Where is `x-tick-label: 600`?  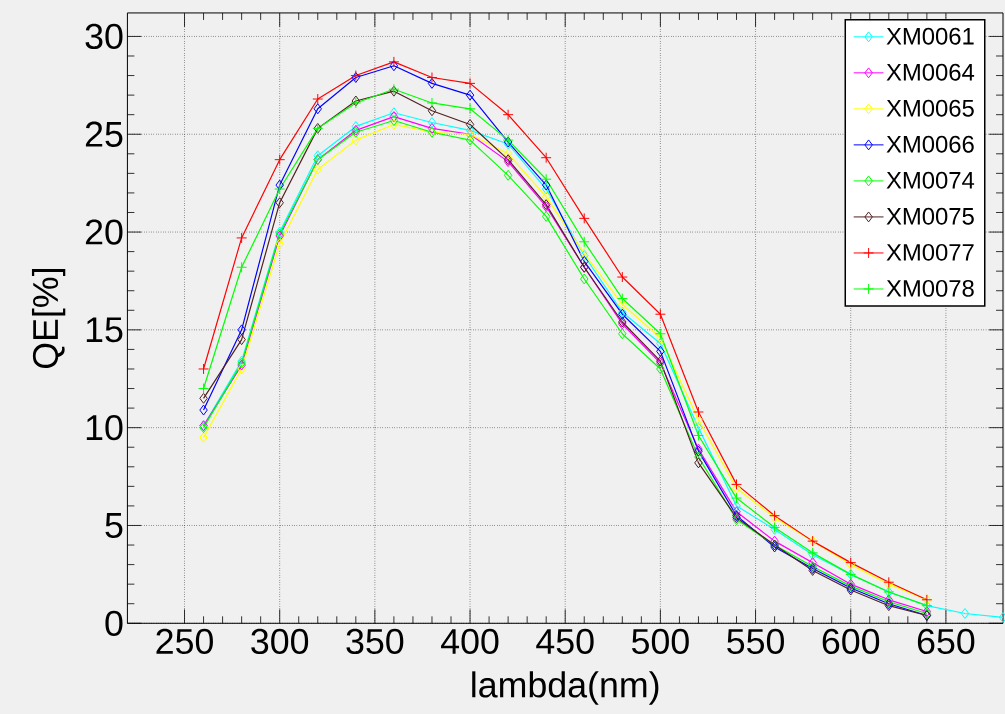
x-tick-label: 600 is located at coordinates (851, 641).